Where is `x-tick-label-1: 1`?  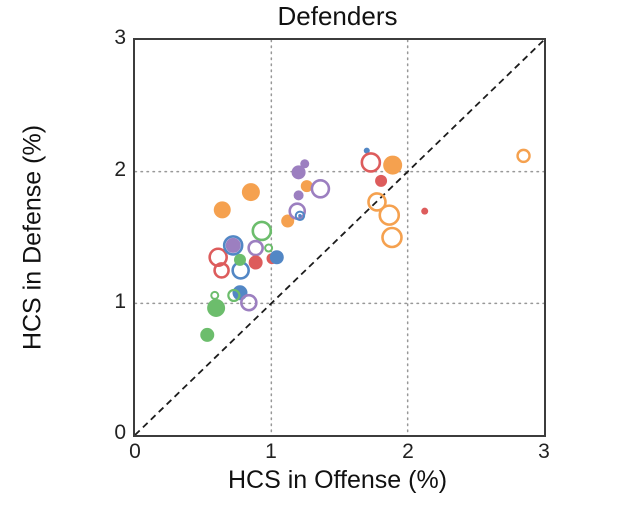
x-tick-label-1: 1 is located at coordinates (271, 451).